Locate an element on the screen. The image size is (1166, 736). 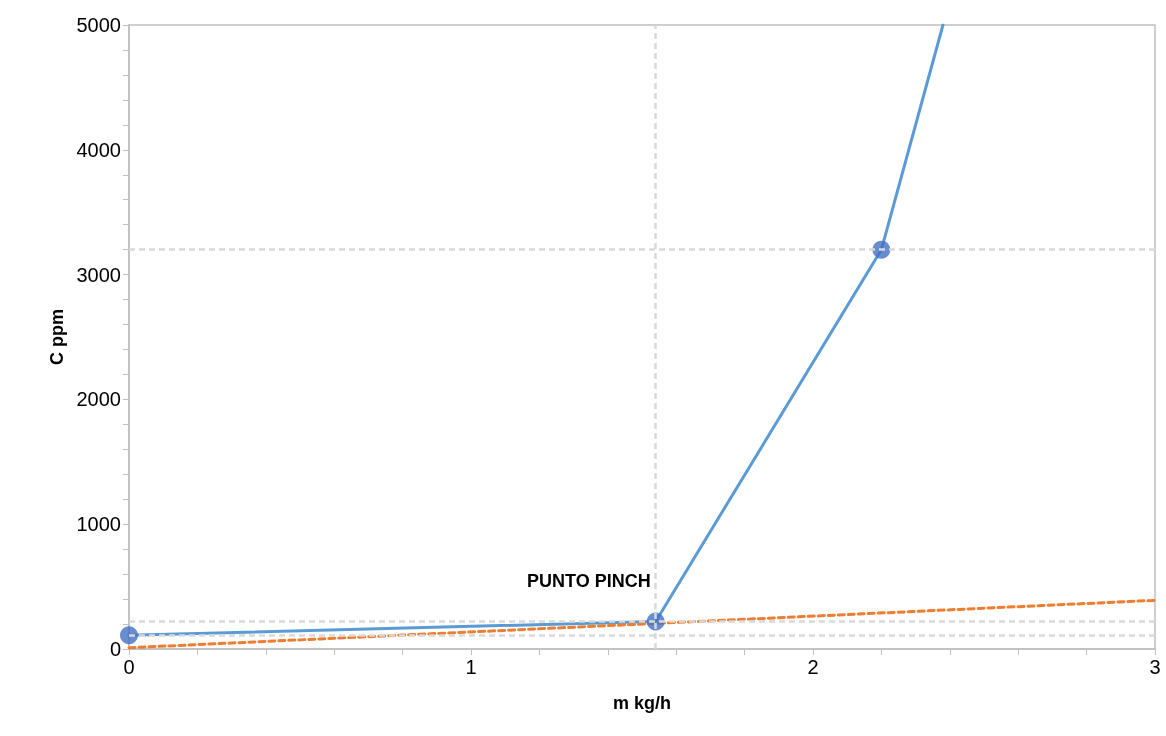
annotation: PUNTO PINCH is located at coordinates (588, 580).